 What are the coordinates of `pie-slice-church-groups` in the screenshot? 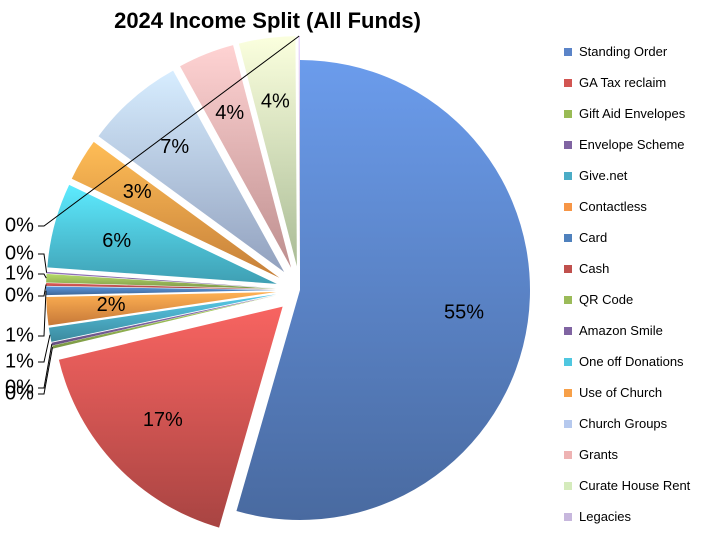 It's located at (191, 171).